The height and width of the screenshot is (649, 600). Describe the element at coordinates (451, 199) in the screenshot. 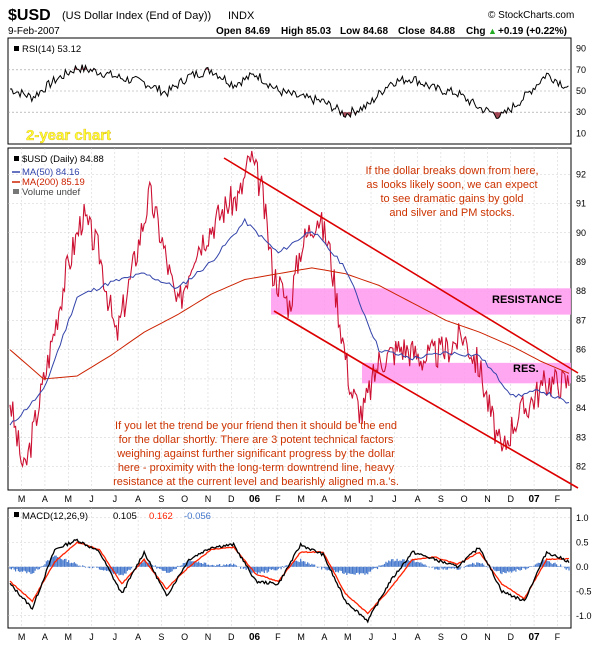

I see `annotation-top-line-3: to see dramatic gains by gold` at that location.